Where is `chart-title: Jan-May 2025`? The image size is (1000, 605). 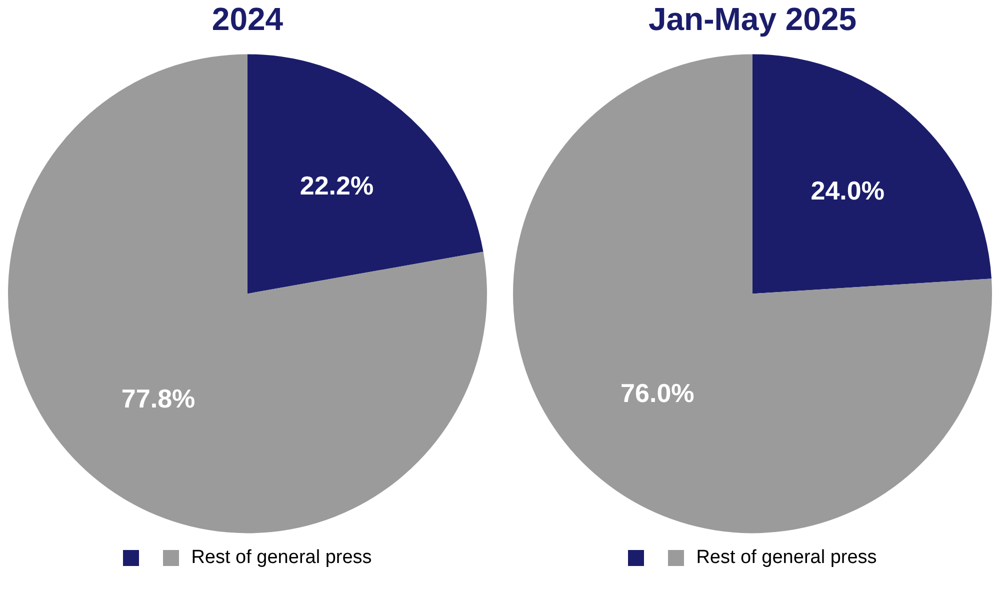
chart-title: Jan-May 2025 is located at coordinates (752, 19).